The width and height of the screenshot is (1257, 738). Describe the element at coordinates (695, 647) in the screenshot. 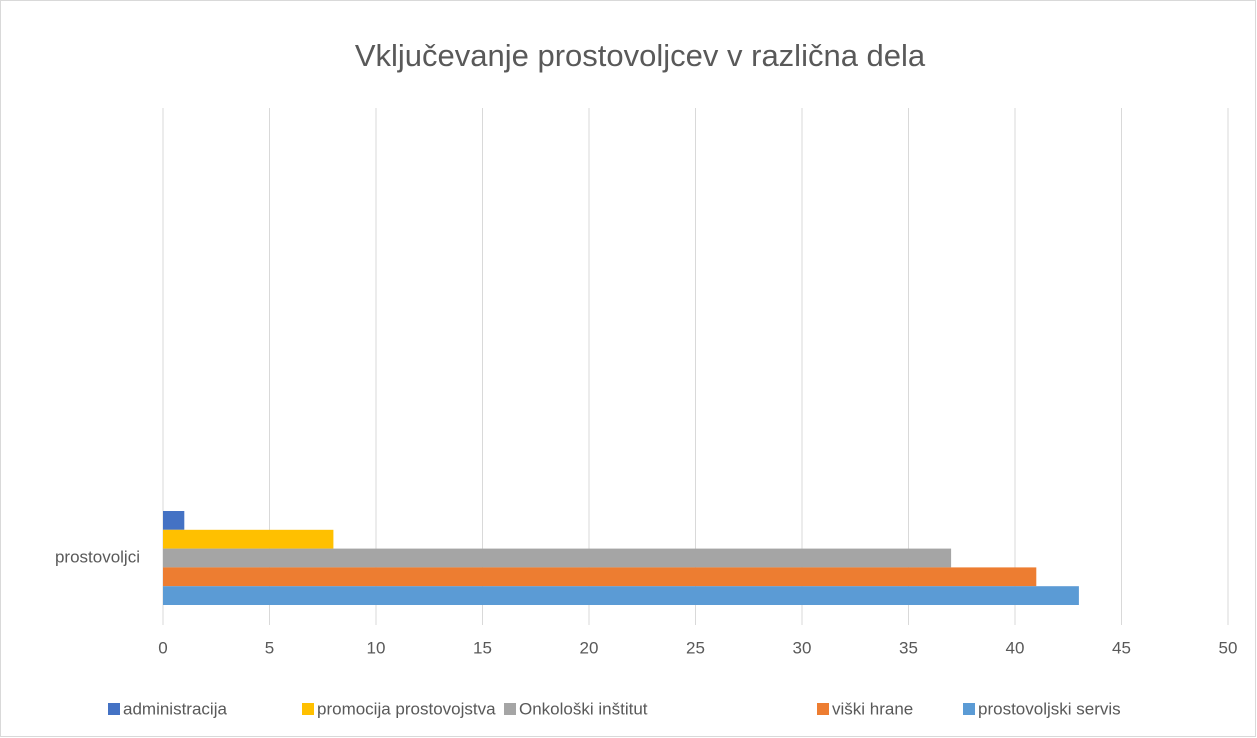

I see `x-tick-label: 25` at that location.